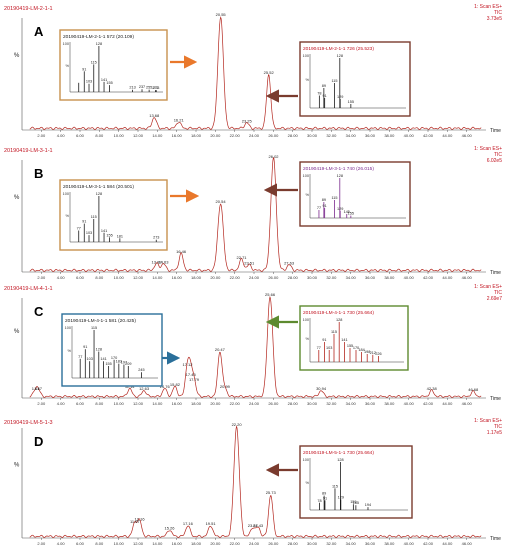  What do you see at coordinates (181, 251) in the screenshot?
I see `peak-label: 16.46` at bounding box center [181, 251].